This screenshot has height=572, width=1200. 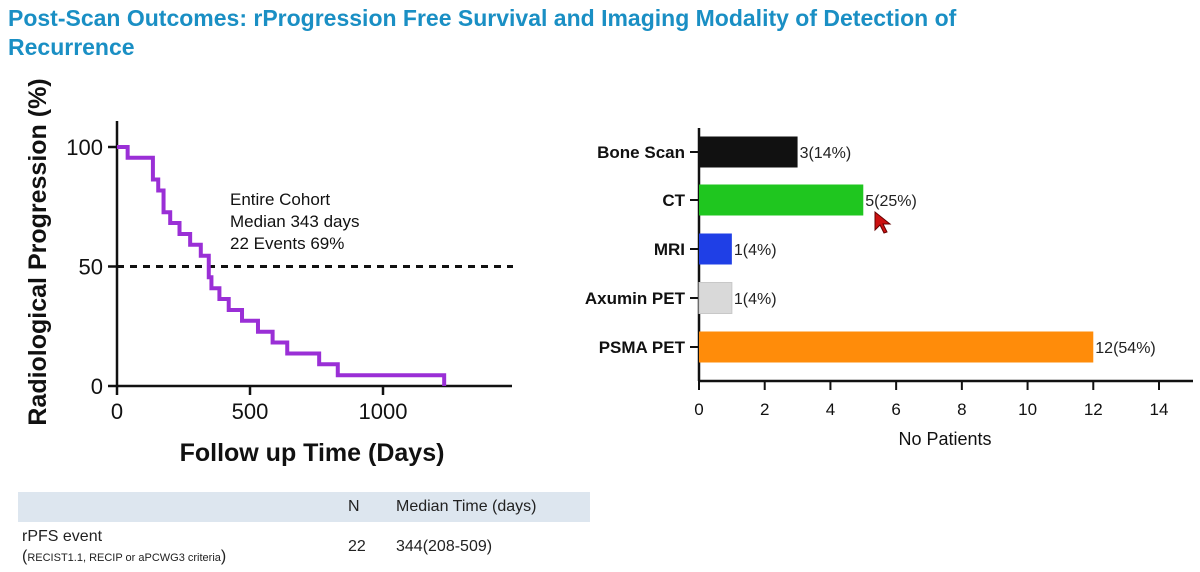 What do you see at coordinates (764, 409) in the screenshot?
I see `bar-x-tick-label: 2` at bounding box center [764, 409].